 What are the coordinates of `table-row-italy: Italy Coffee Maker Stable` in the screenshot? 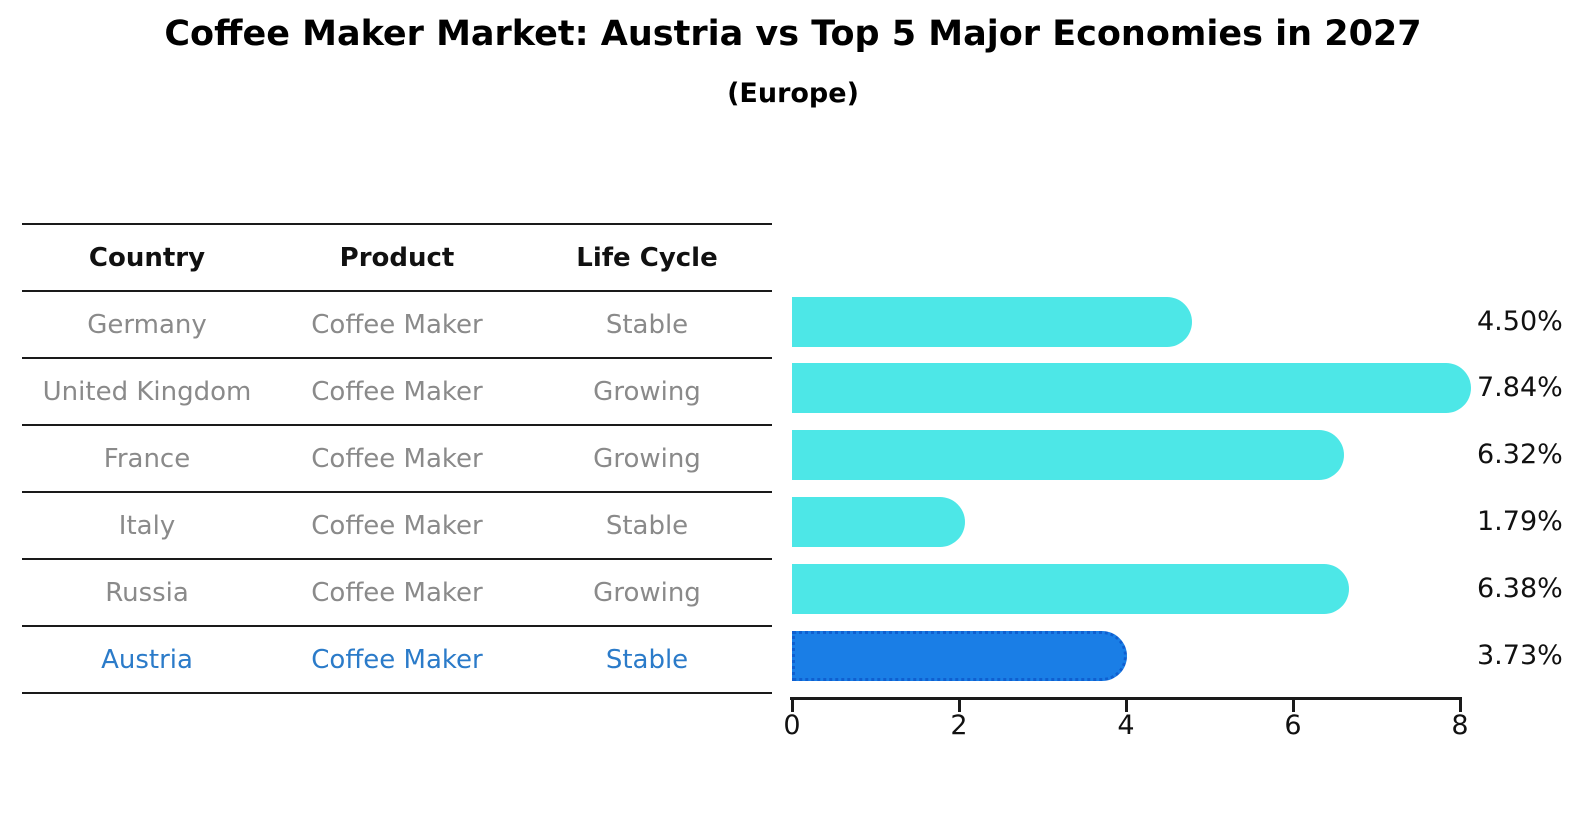 It's located at (397, 526).